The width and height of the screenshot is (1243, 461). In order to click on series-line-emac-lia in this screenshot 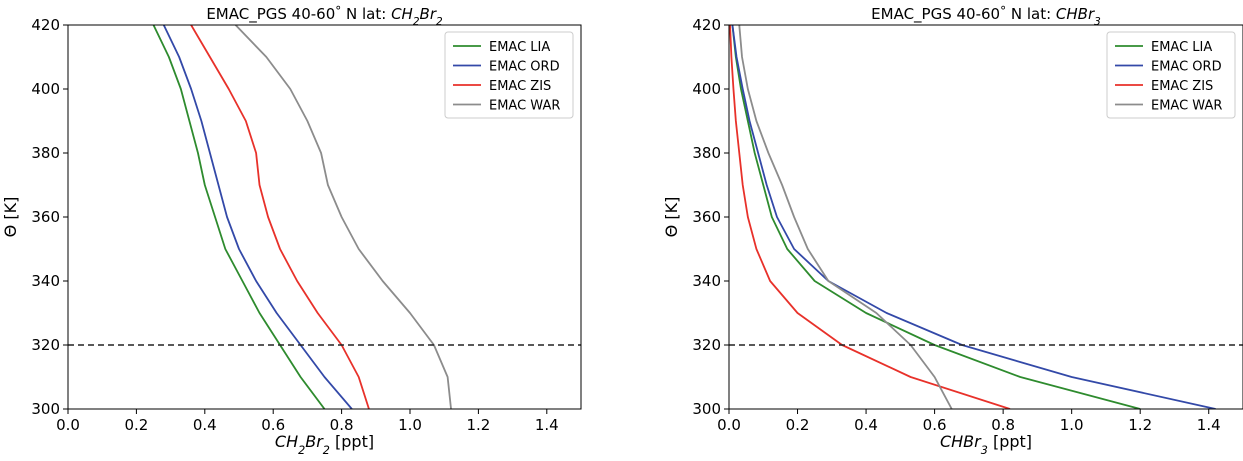, I will do `click(239, 217)`.